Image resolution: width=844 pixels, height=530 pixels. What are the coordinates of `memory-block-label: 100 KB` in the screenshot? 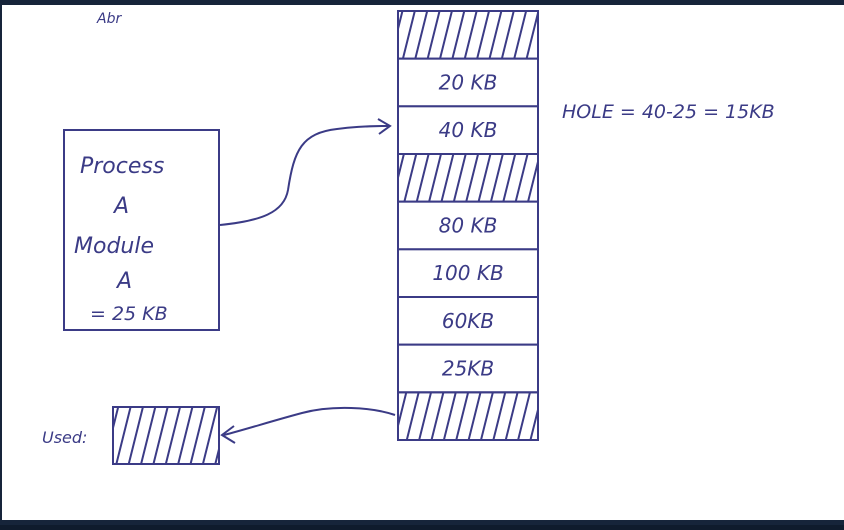 It's located at (467, 273).